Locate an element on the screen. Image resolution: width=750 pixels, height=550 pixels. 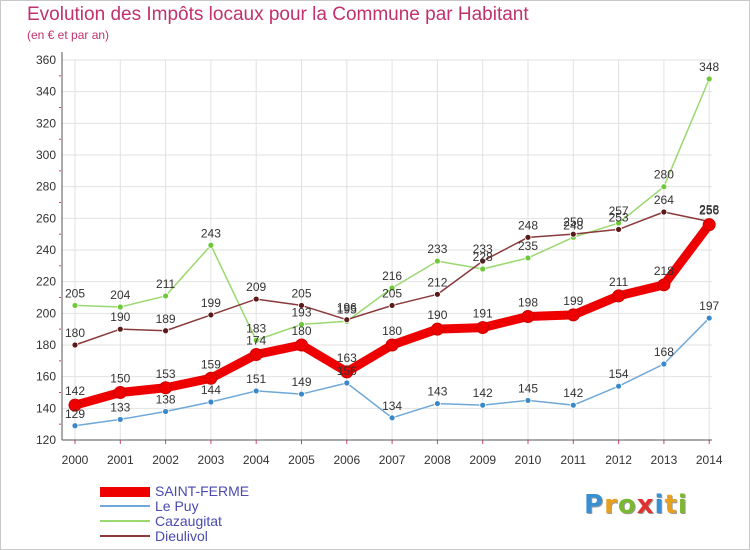
data-label: 209 is located at coordinates (256, 287).